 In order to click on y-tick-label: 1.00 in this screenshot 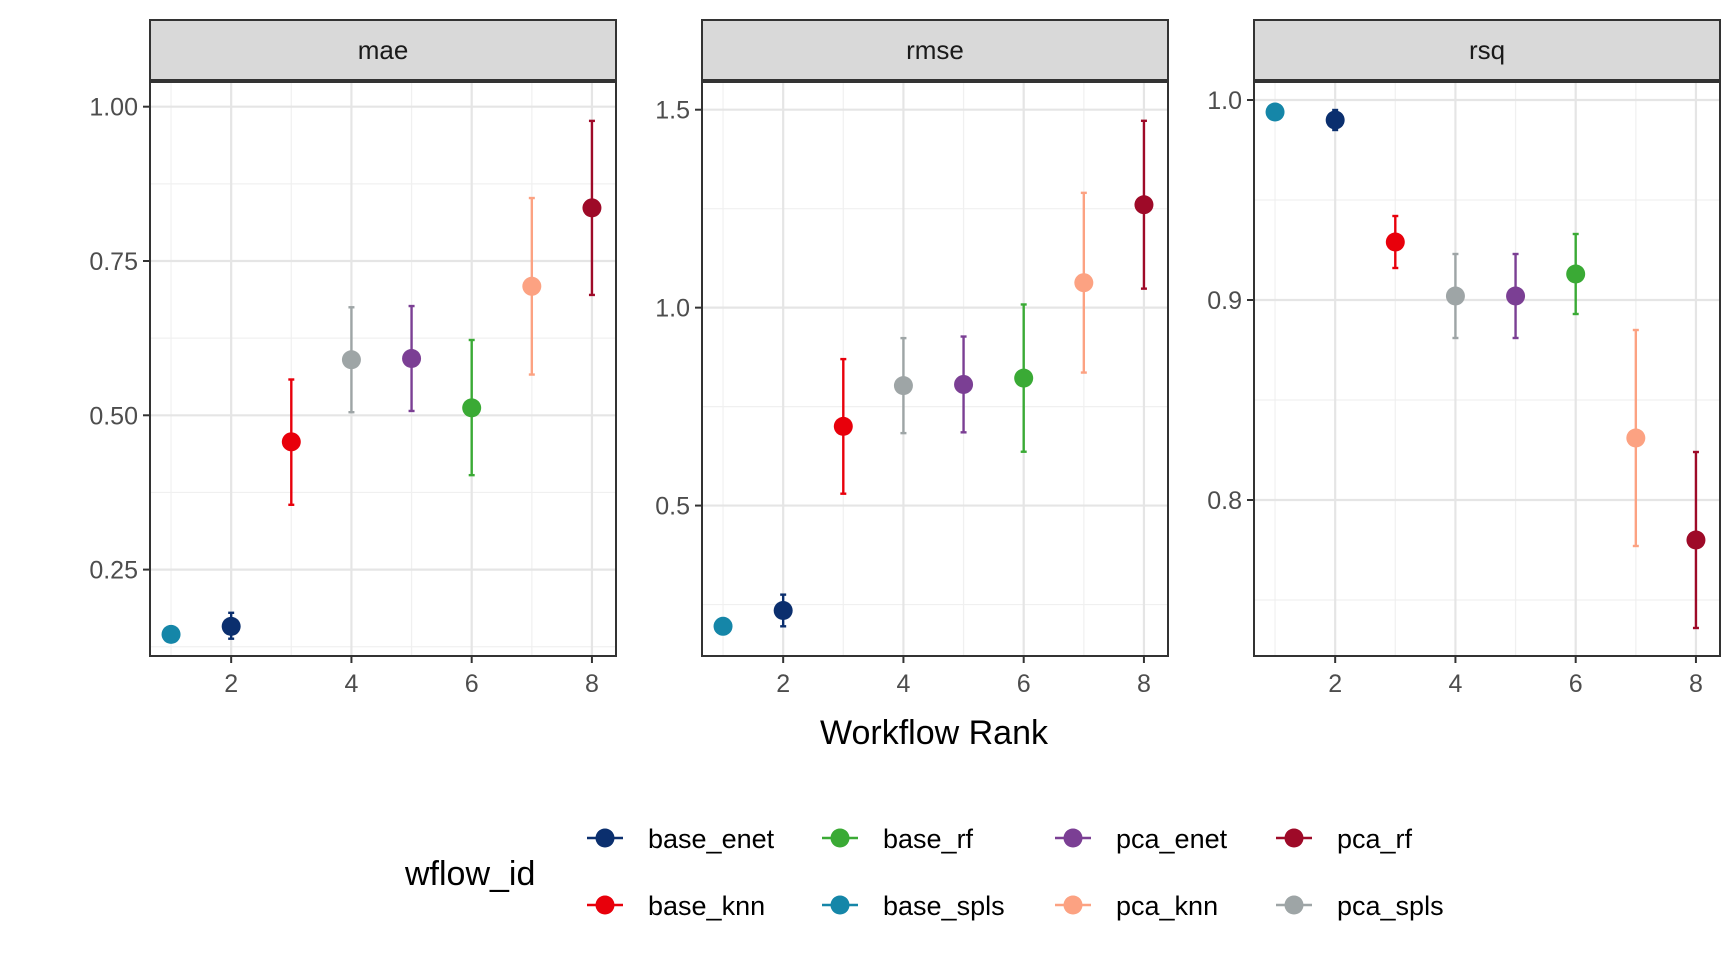, I will do `click(113, 108)`.